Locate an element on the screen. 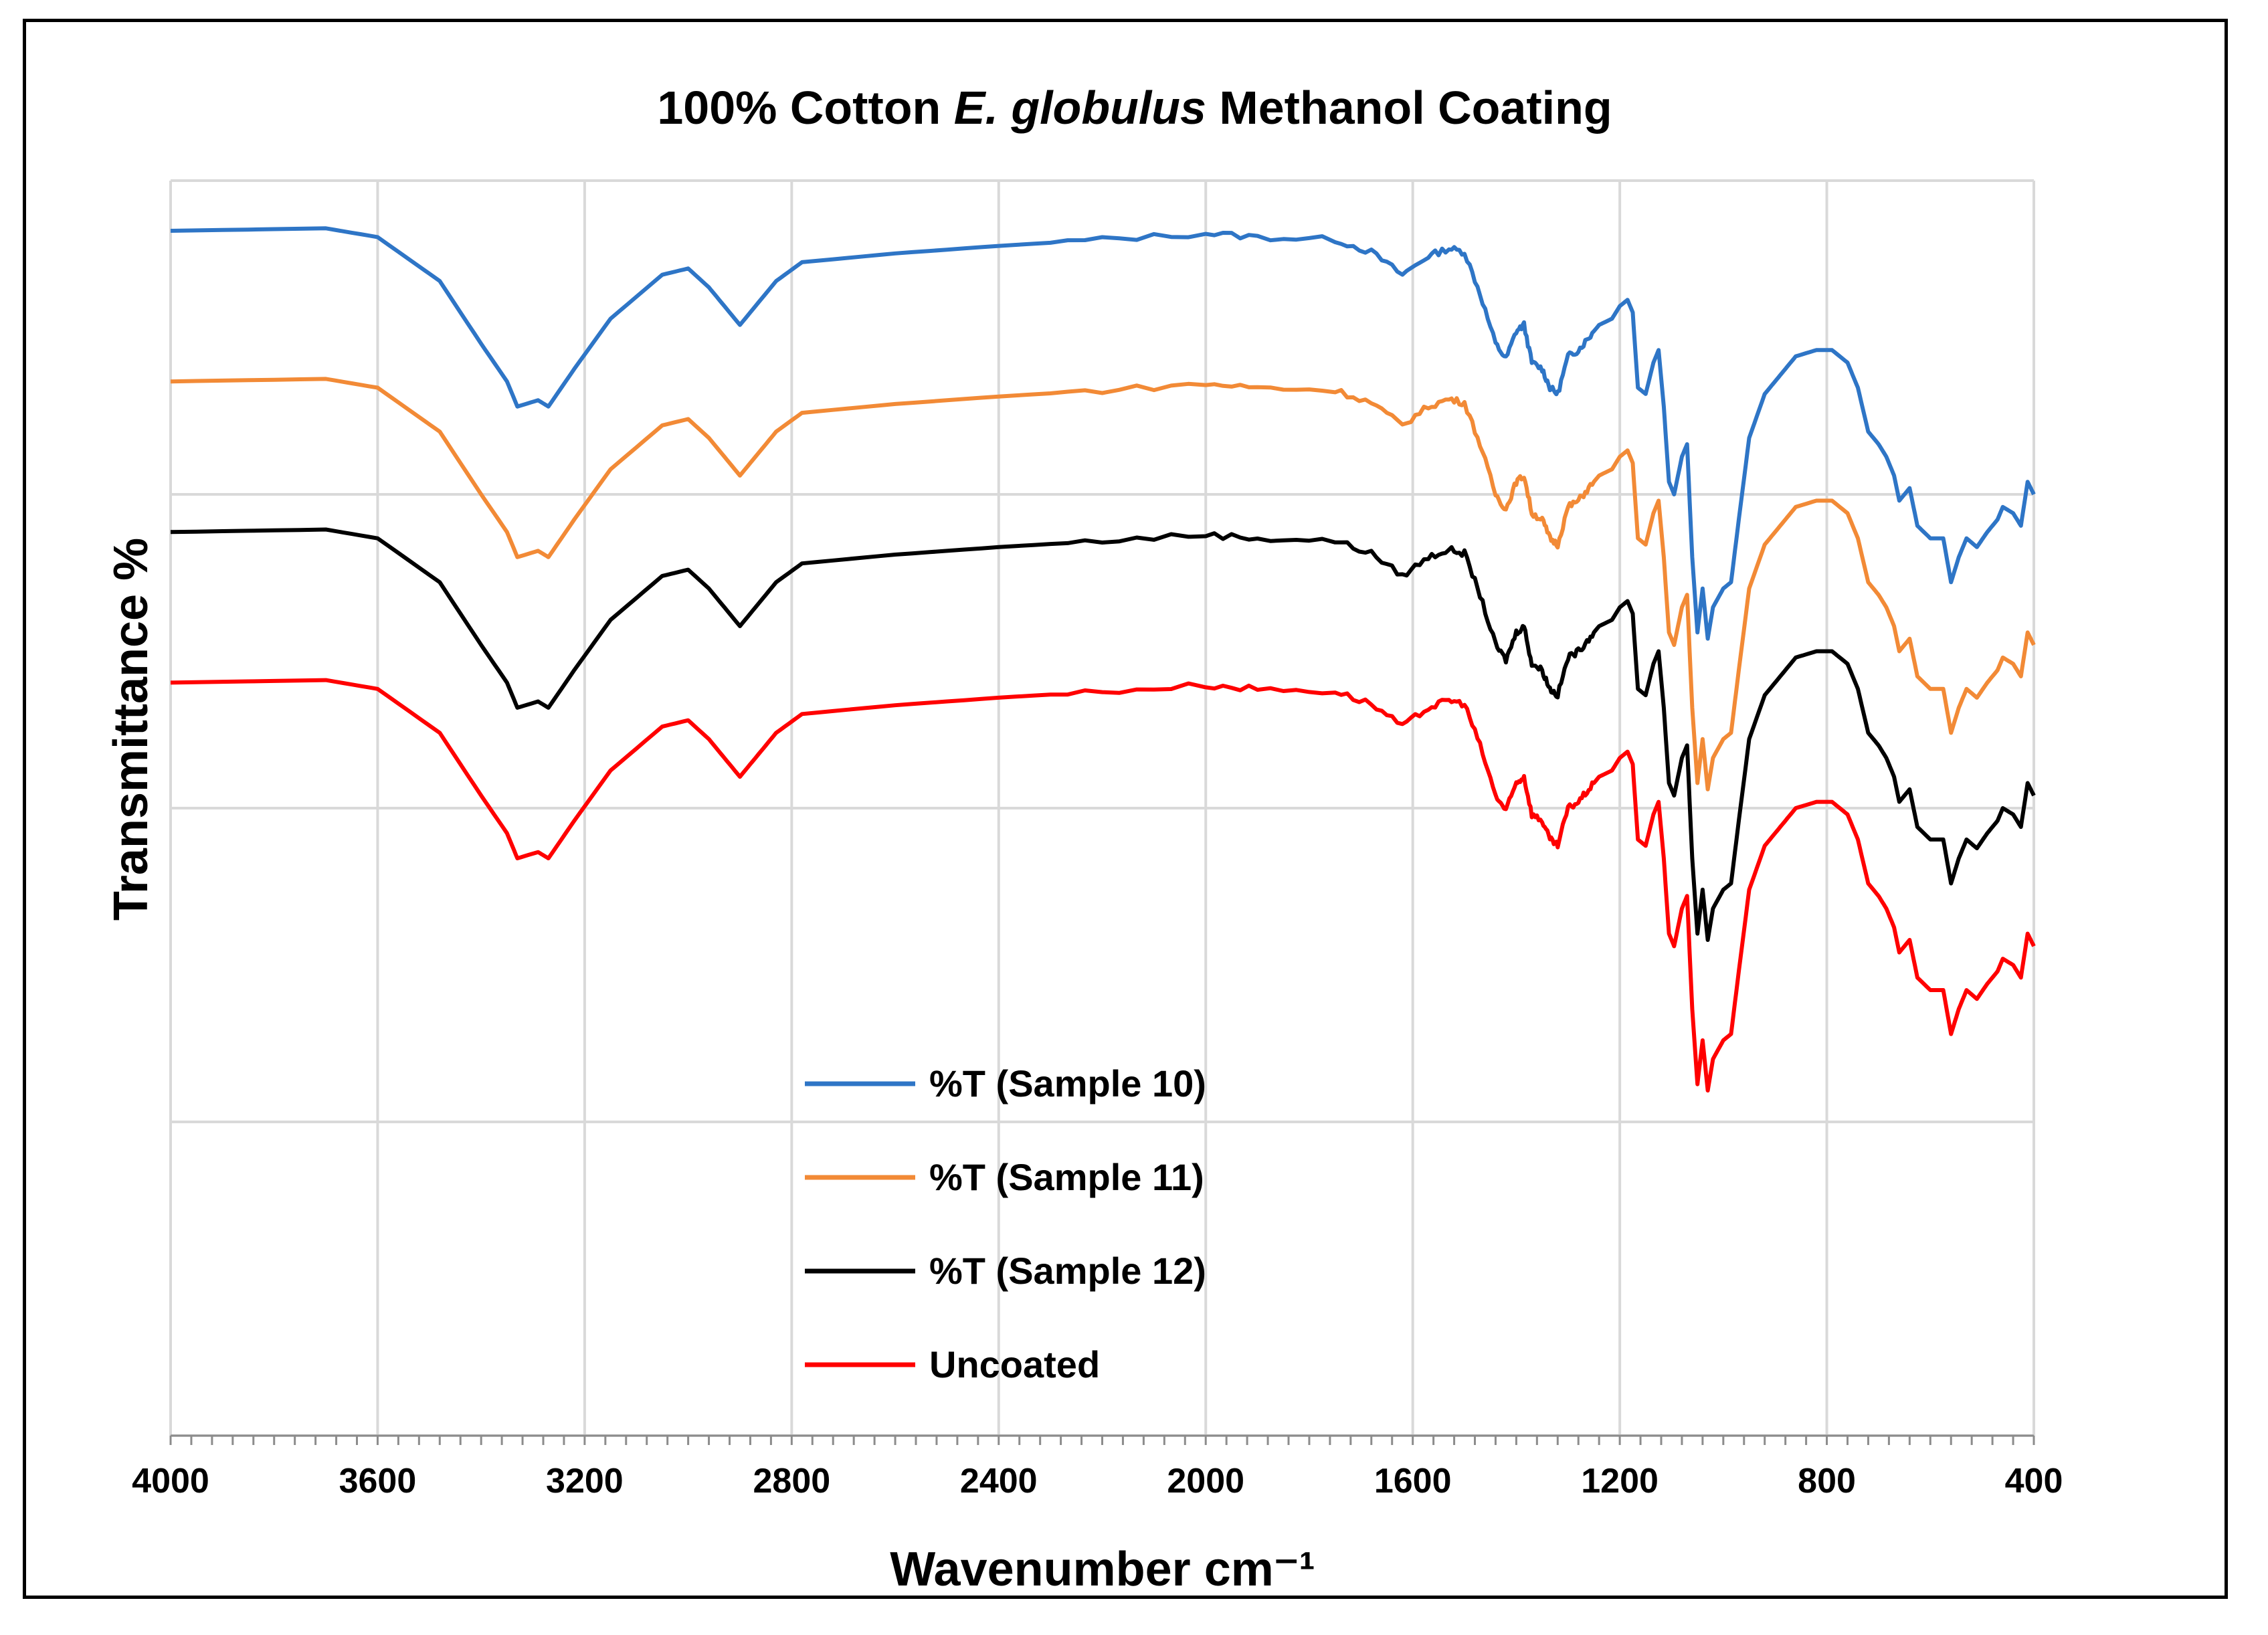 This screenshot has height=1635, width=2268. legend-label-2: %T (Sample 12) is located at coordinates (1067, 1271).